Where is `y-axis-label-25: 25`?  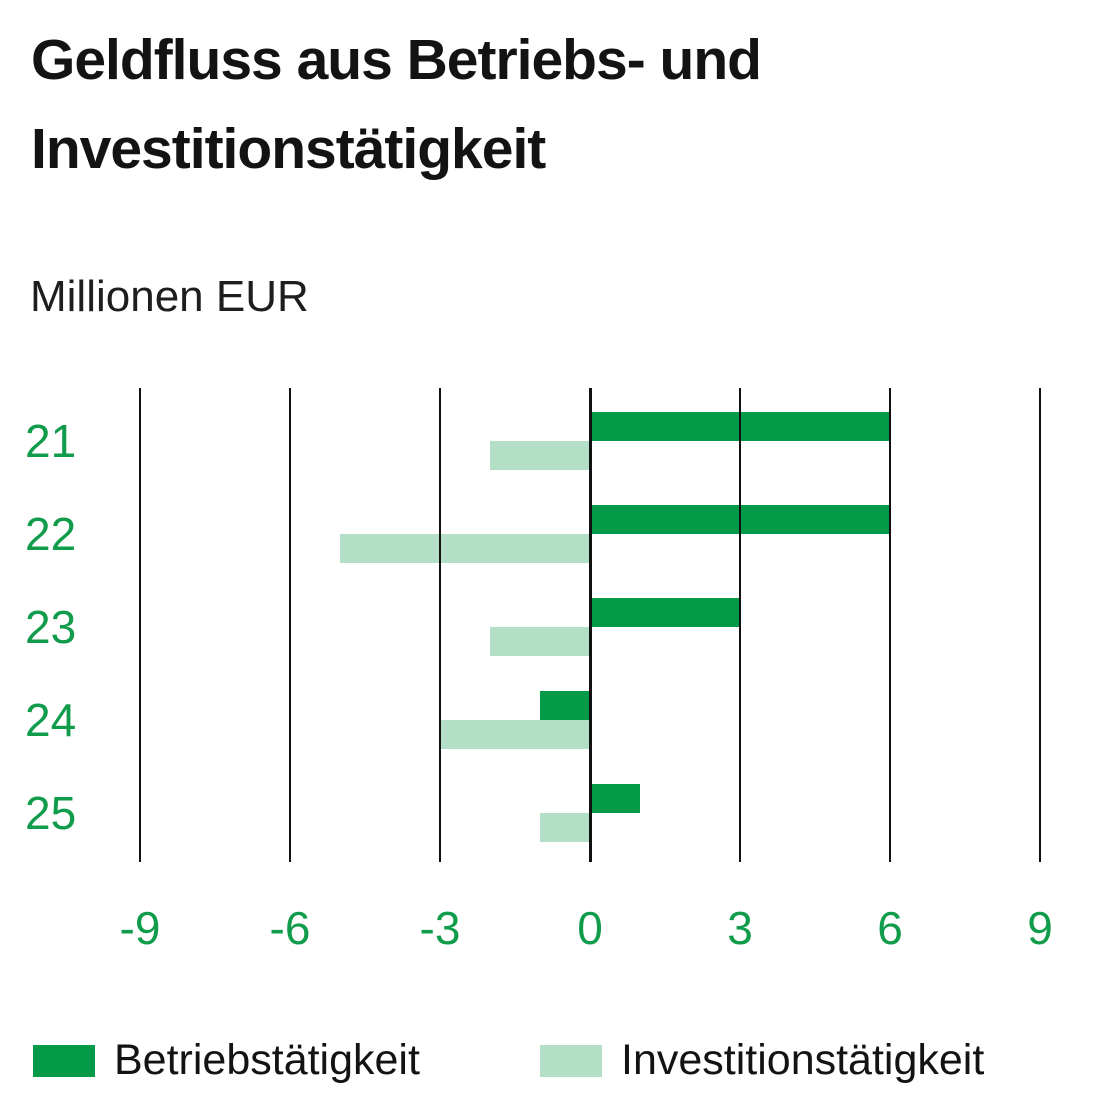 y-axis-label-25: 25 is located at coordinates (51, 813).